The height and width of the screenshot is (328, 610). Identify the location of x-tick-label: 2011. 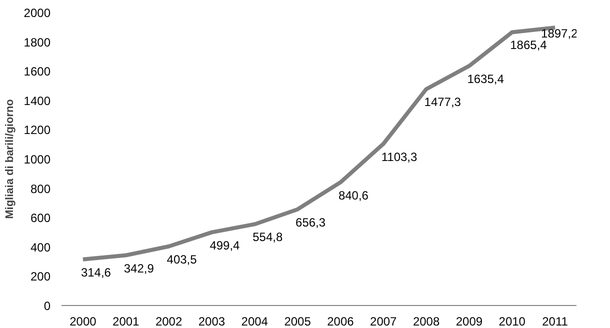
(555, 321).